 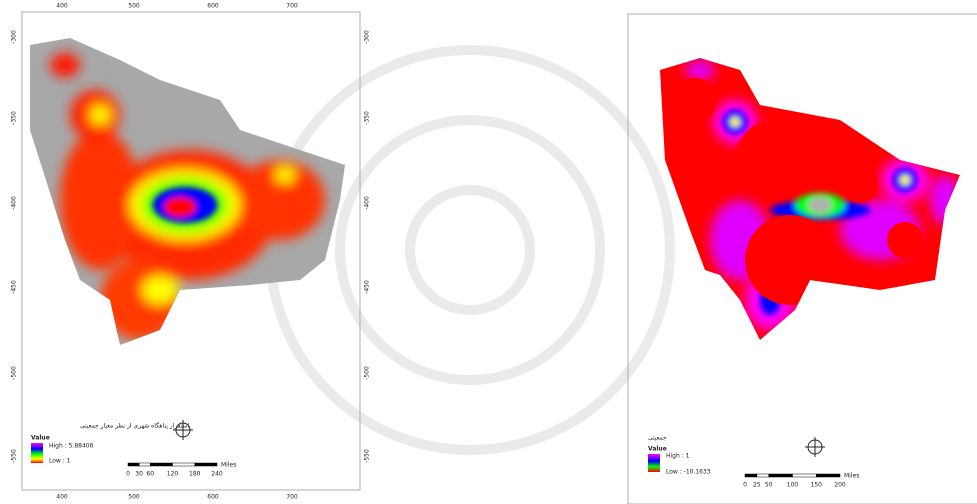 I want to click on legend-high: High : 5.88406, so click(x=71, y=446).